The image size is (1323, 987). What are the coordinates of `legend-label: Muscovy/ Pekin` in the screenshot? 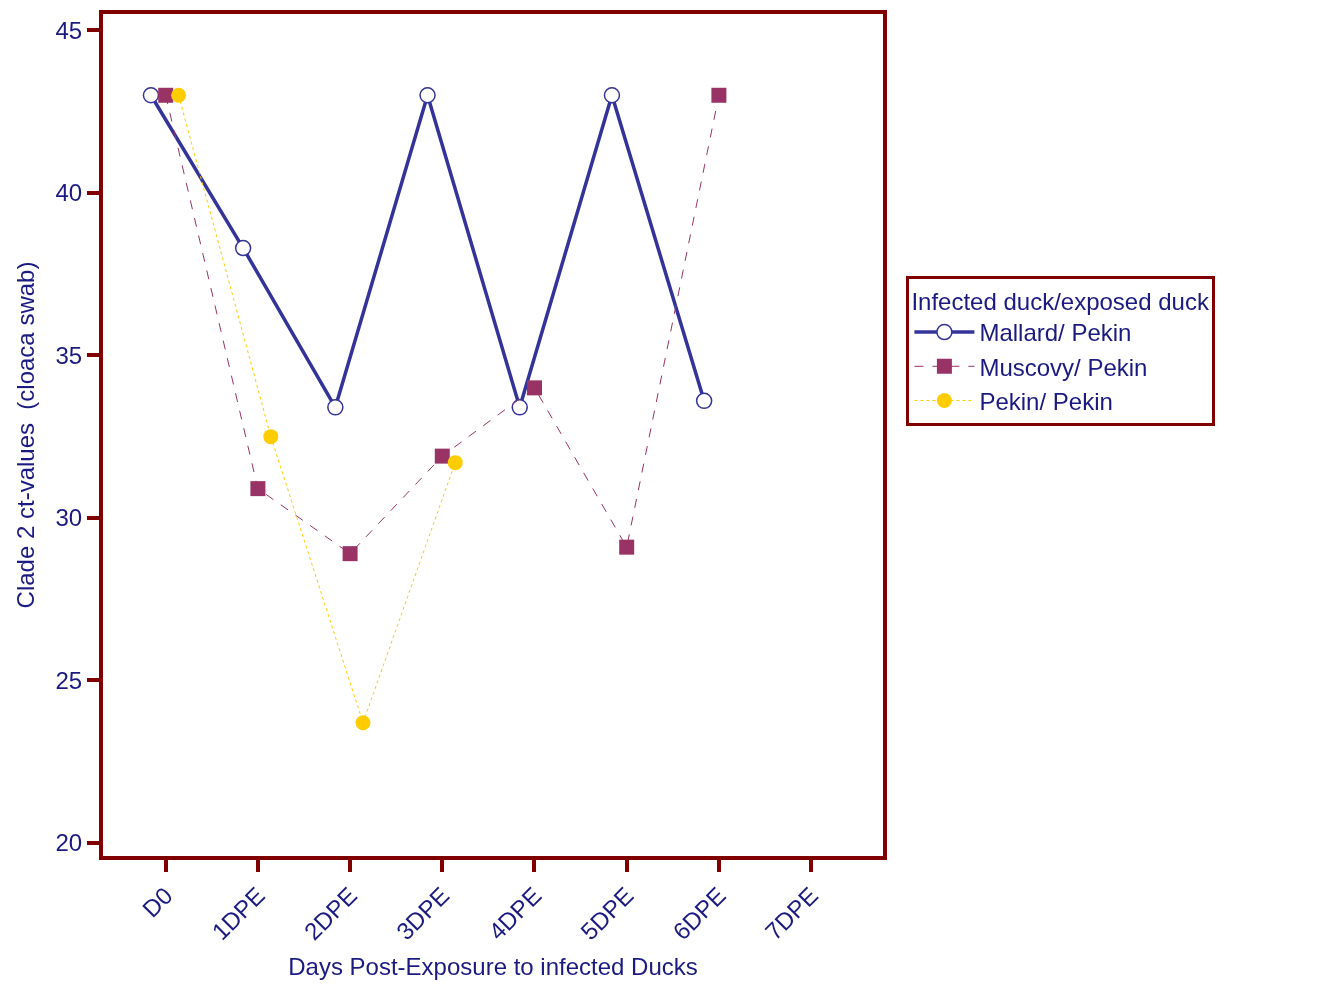 It's located at (1063, 367).